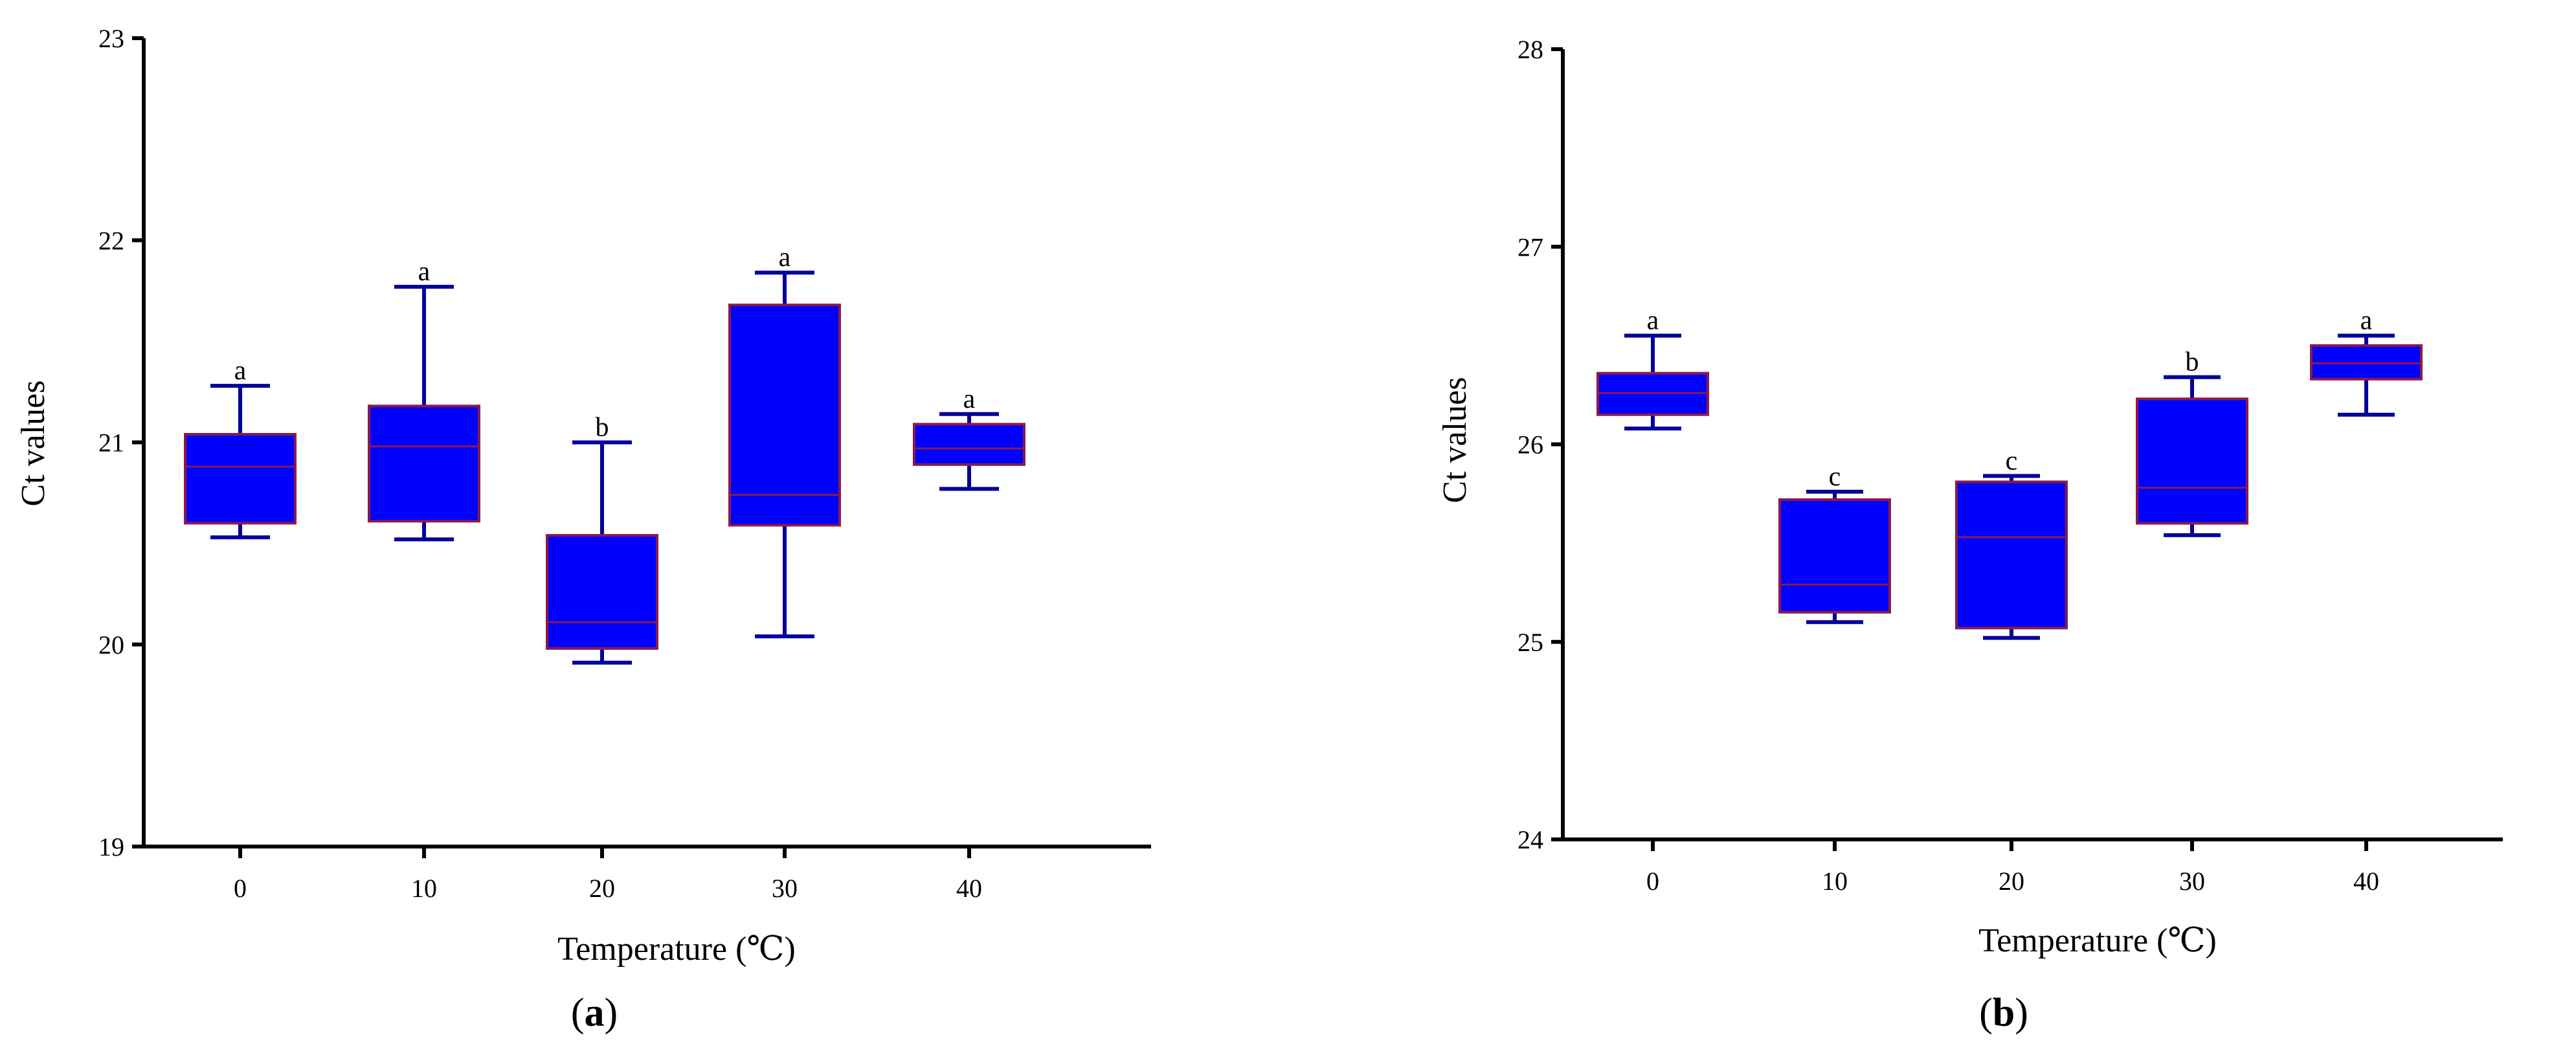 The height and width of the screenshot is (1064, 2576). I want to click on panel-a-label-open: (, so click(578, 1013).